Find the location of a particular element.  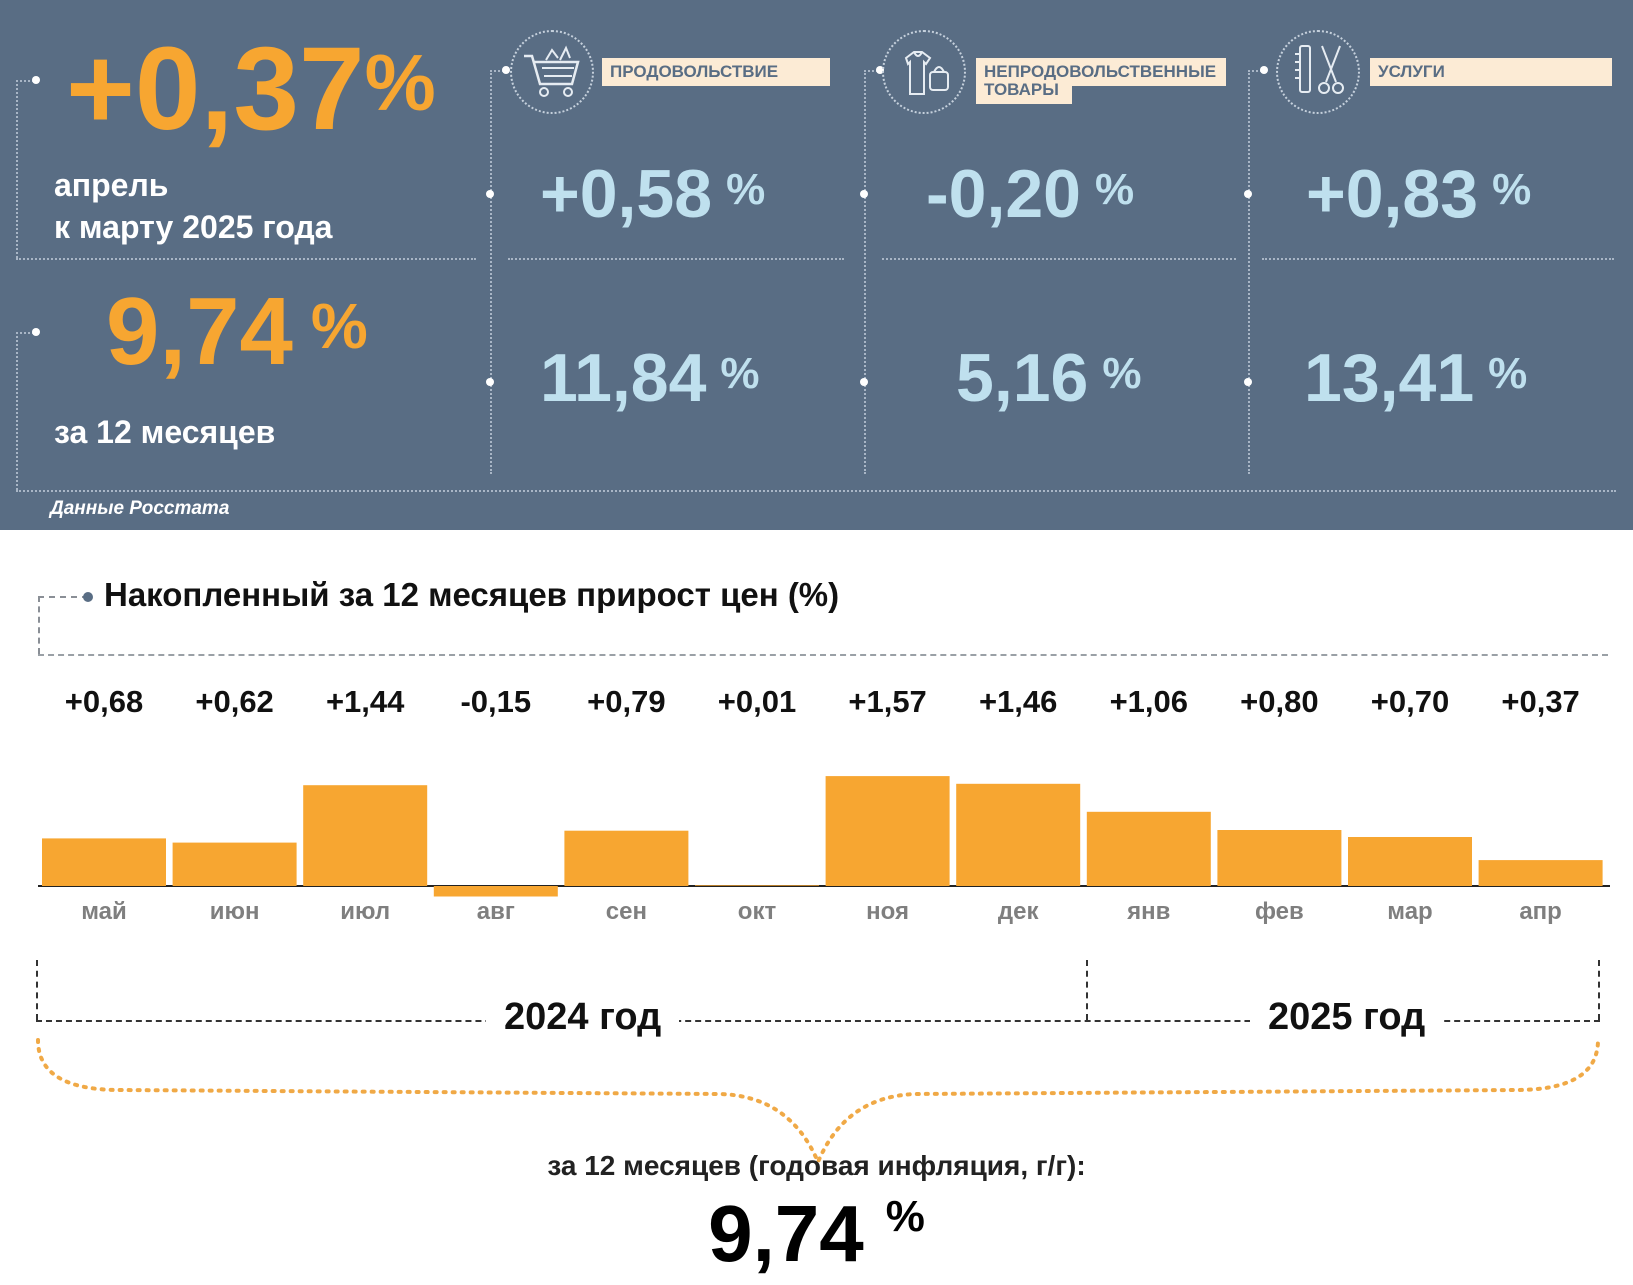

curly-brace is located at coordinates (818, 1103).